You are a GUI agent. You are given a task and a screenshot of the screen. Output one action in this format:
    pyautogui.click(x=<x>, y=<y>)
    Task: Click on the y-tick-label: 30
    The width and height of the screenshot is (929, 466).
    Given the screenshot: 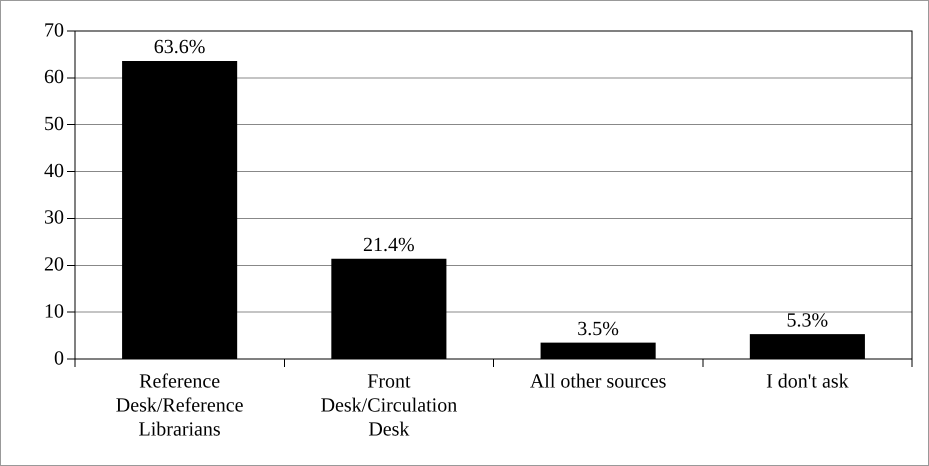 What is the action you would take?
    pyautogui.click(x=54, y=217)
    